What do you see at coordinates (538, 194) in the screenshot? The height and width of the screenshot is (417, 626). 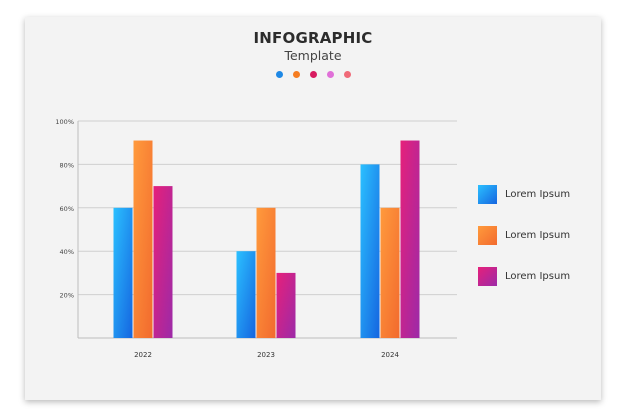 I see `legend-label-1: Lorem Ipsum` at bounding box center [538, 194].